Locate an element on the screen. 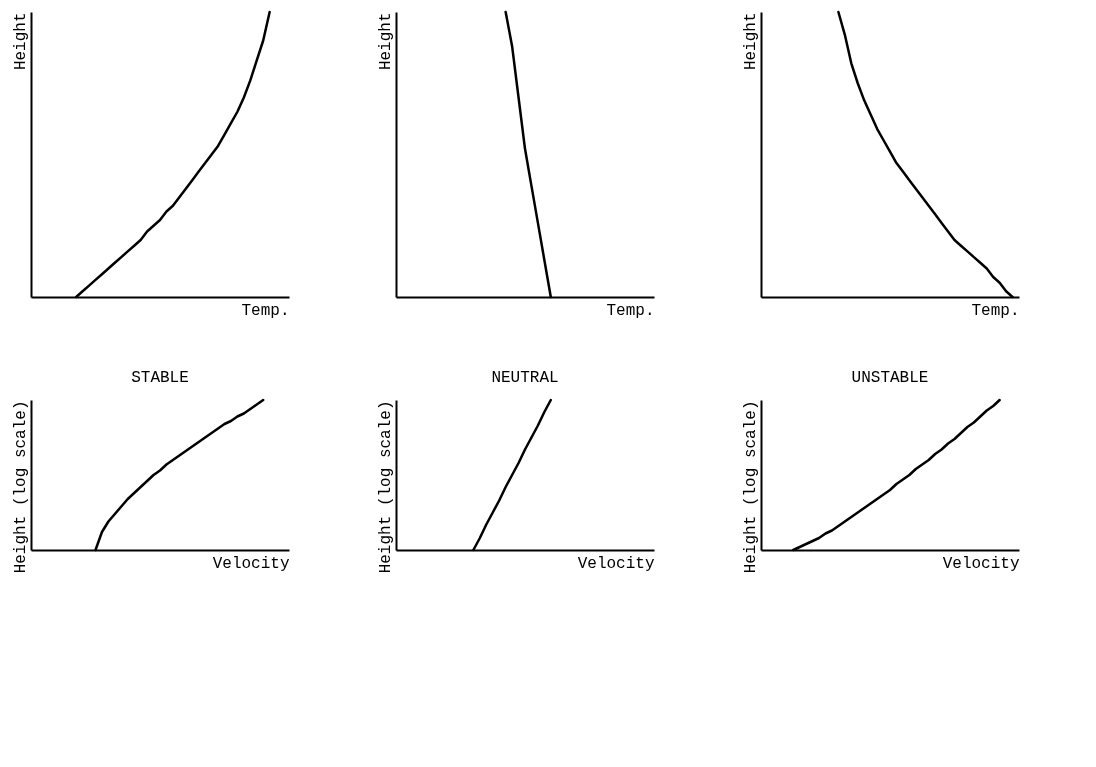  chart-title: NEUTRAL is located at coordinates (525, 377).